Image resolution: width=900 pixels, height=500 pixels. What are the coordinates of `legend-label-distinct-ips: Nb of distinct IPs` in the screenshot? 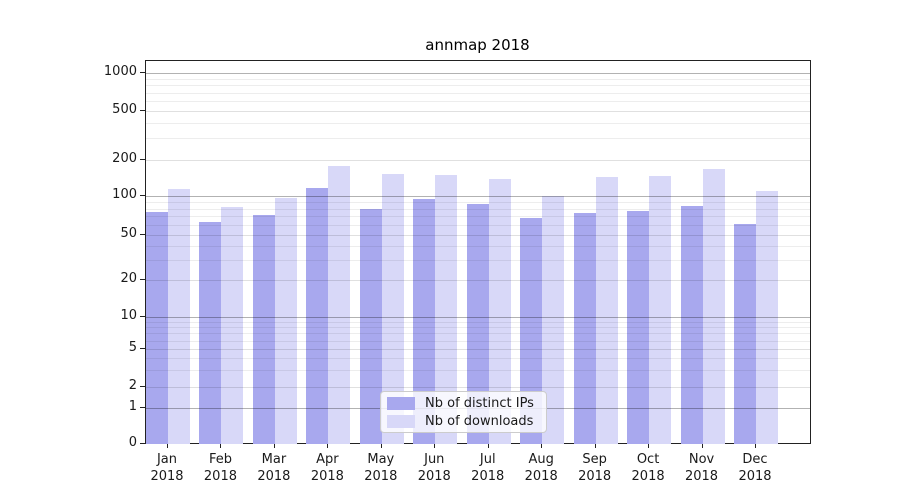 It's located at (479, 403).